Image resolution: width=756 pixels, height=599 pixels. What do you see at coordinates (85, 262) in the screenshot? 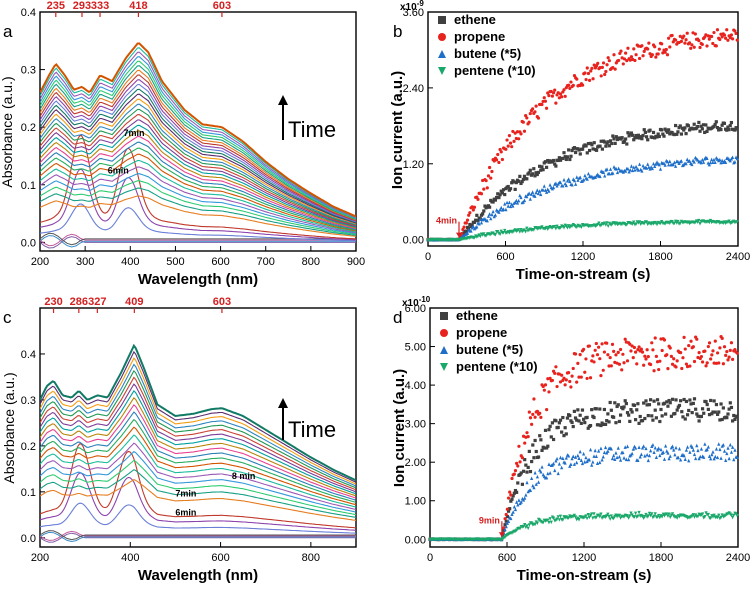
I see `x-tick-label: 300` at bounding box center [85, 262].